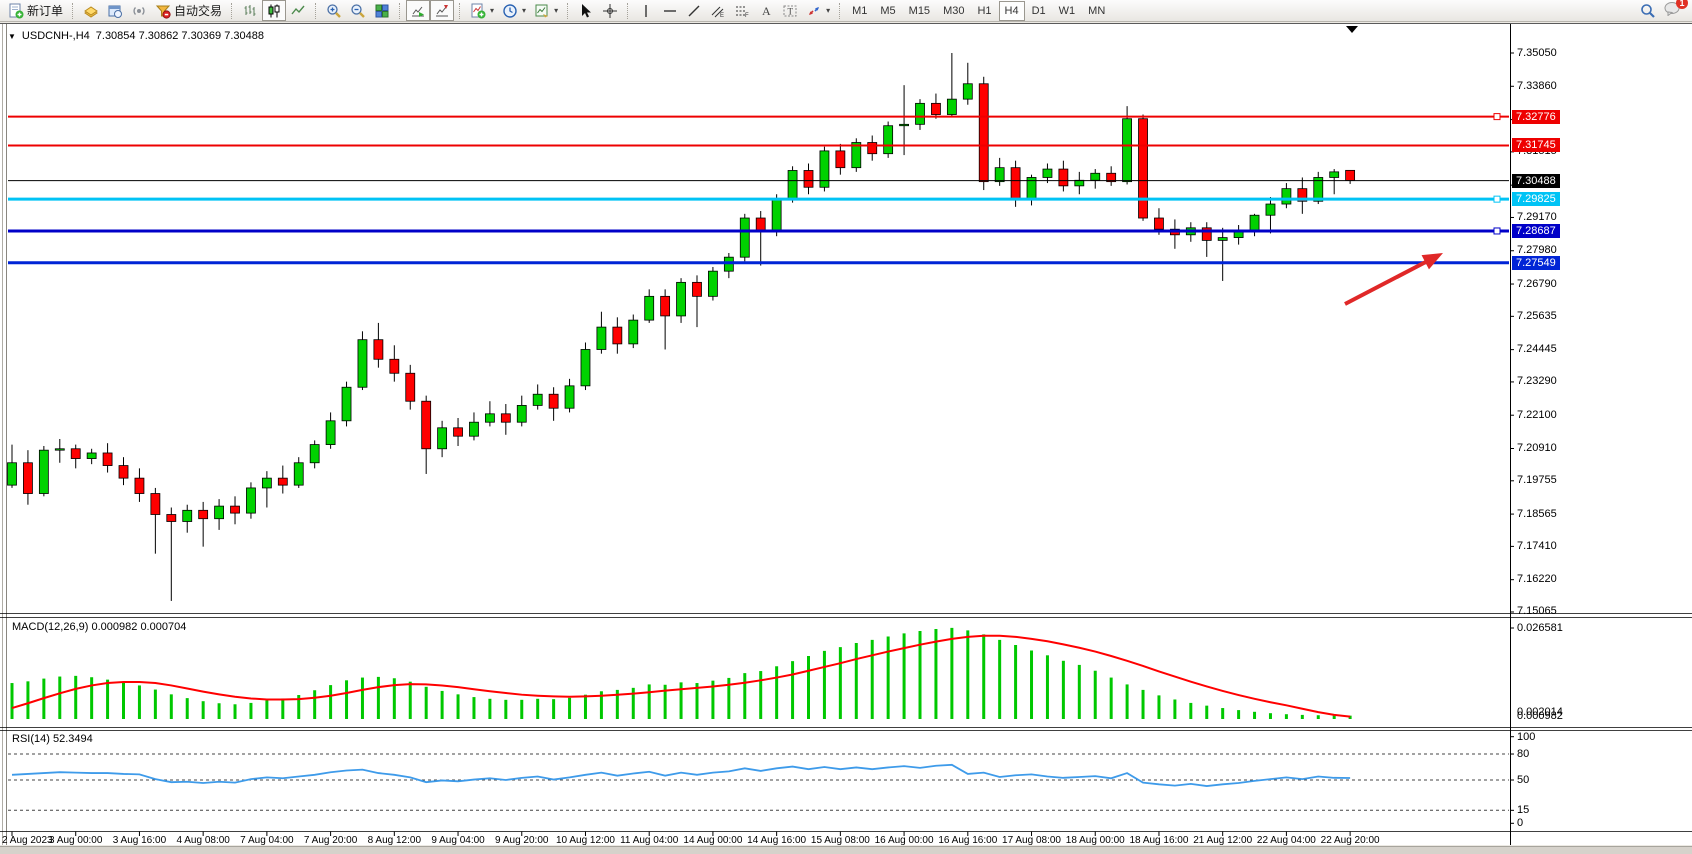 The height and width of the screenshot is (854, 1692). Describe the element at coordinates (1536, 199) in the screenshot. I see `price-badge-7.29825: 7.29825` at that location.